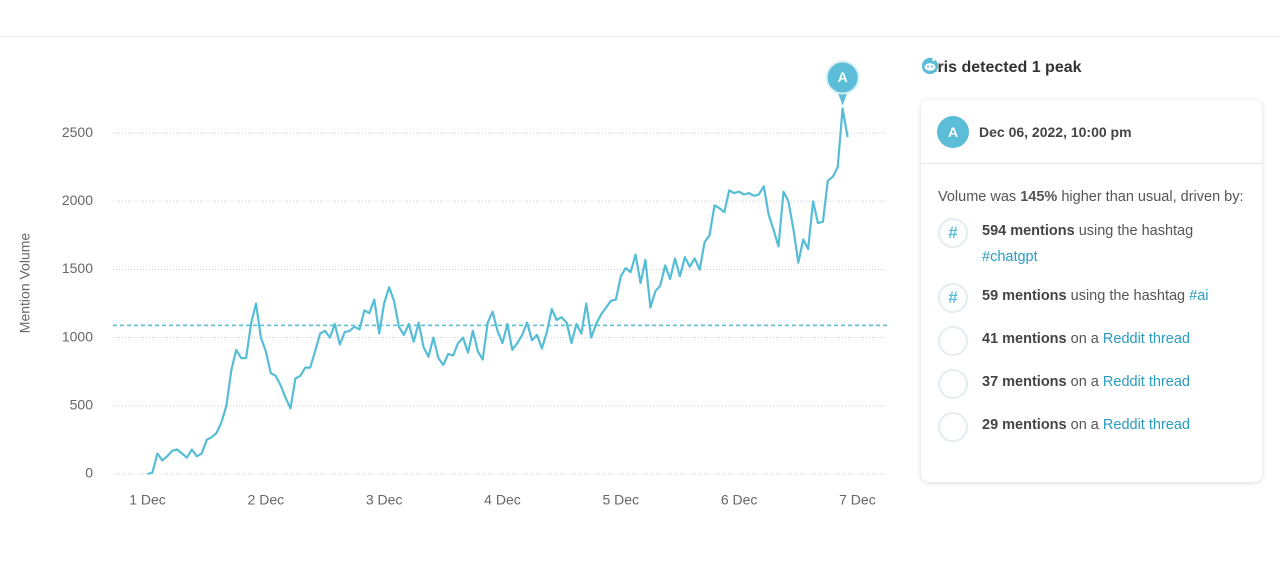 This screenshot has width=1280, height=584. Describe the element at coordinates (640, 36) in the screenshot. I see `header-divider` at that location.